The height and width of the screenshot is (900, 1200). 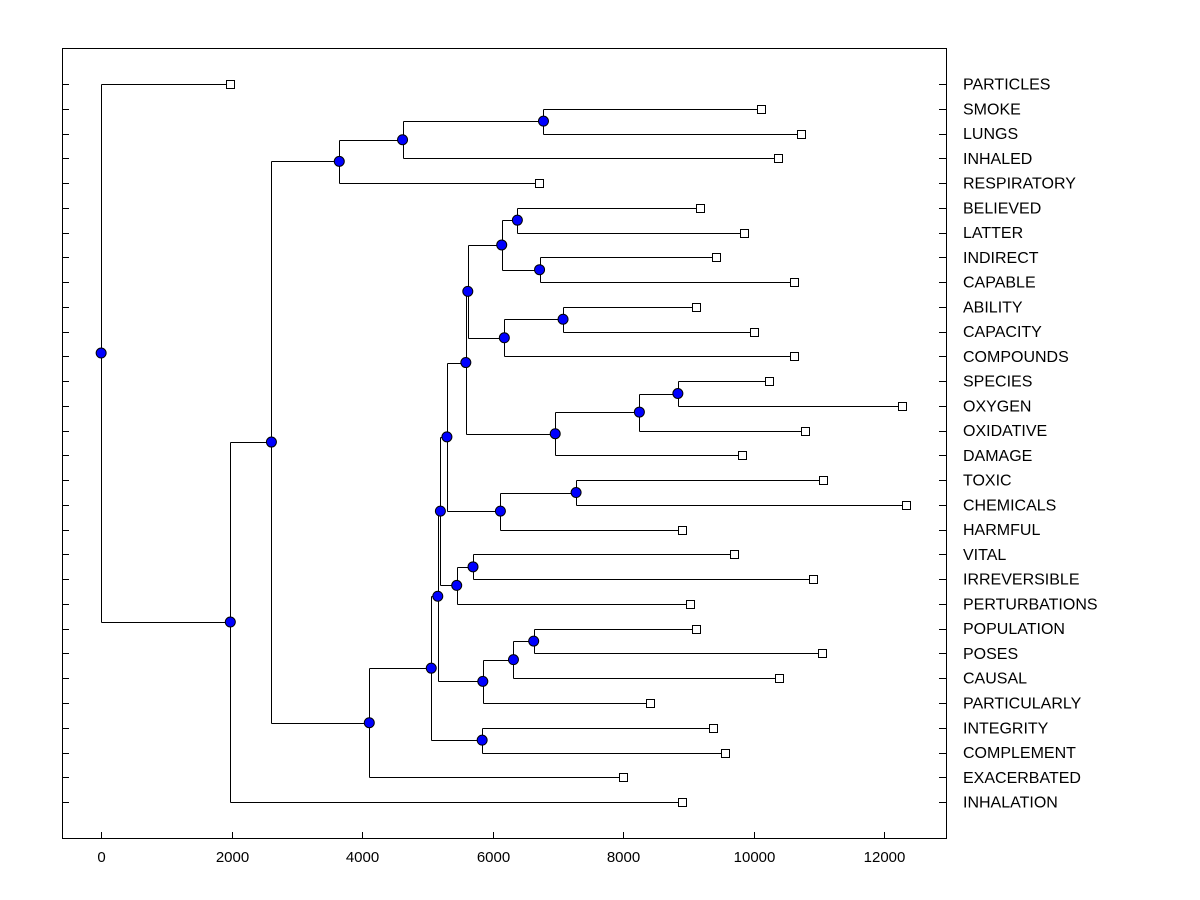 I want to click on leaf-label: SPECIES, so click(x=997, y=382).